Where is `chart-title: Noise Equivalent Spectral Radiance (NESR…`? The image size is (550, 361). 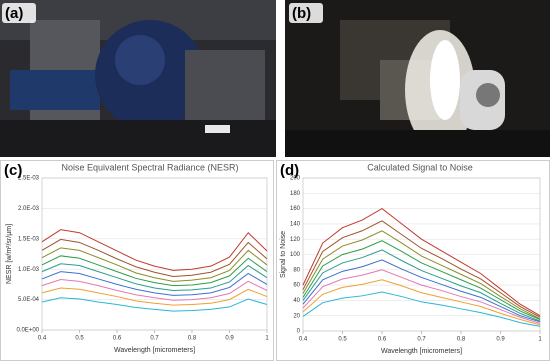 chart-title: Noise Equivalent Spectral Radiance (NESR… is located at coordinates (149, 167).